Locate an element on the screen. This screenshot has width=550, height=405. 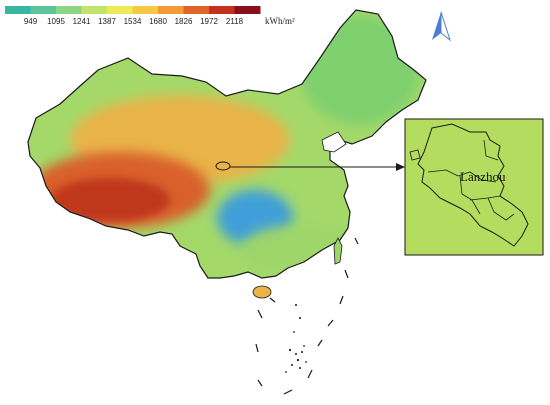
inset-pointer is located at coordinates (317, 167).